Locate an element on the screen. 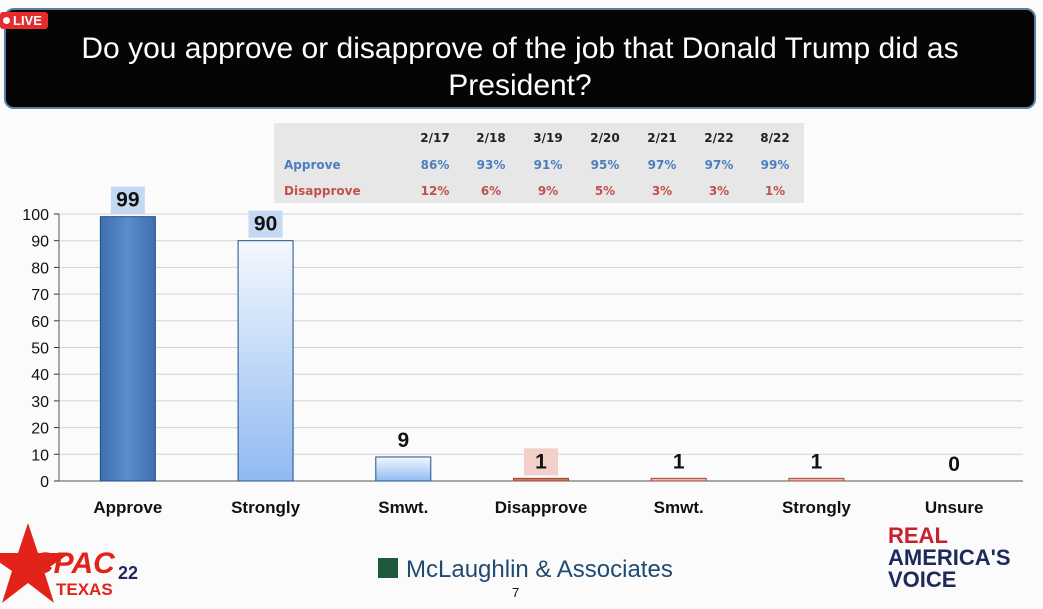 This screenshot has height=609, width=1043. y-tick-label: 20 is located at coordinates (40, 429).